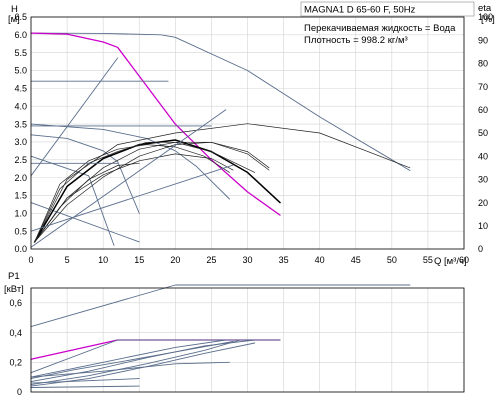 The image size is (500, 400). What do you see at coordinates (15, 362) in the screenshot?
I see `p1-tick-label: 0,2` at bounding box center [15, 362].